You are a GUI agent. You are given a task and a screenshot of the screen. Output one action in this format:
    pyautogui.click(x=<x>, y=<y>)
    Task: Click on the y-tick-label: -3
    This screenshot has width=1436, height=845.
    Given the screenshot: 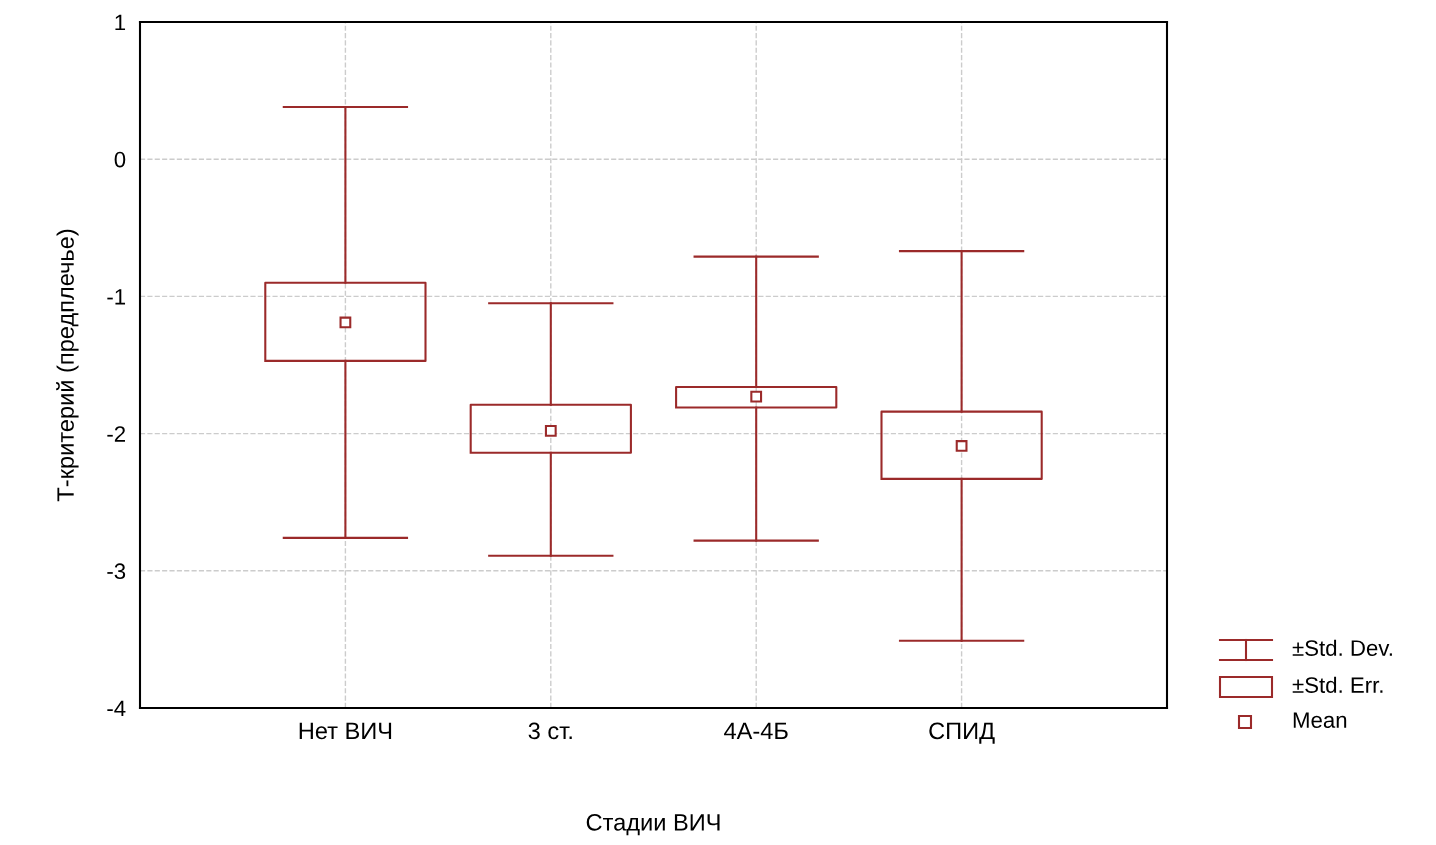 What is the action you would take?
    pyautogui.click(x=116, y=571)
    